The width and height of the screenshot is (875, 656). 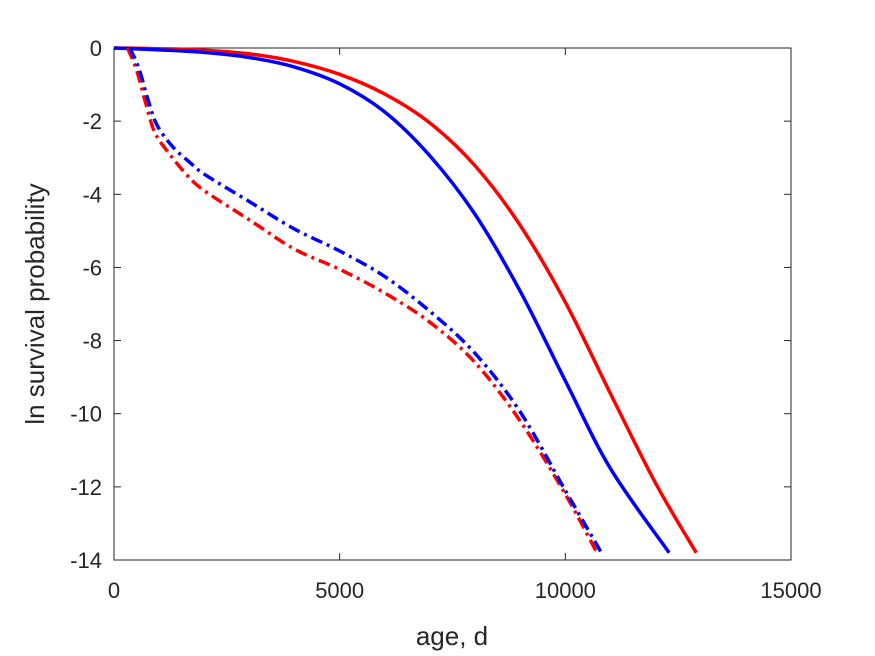 What do you see at coordinates (92, 121) in the screenshot?
I see `y-tick-label: -2` at bounding box center [92, 121].